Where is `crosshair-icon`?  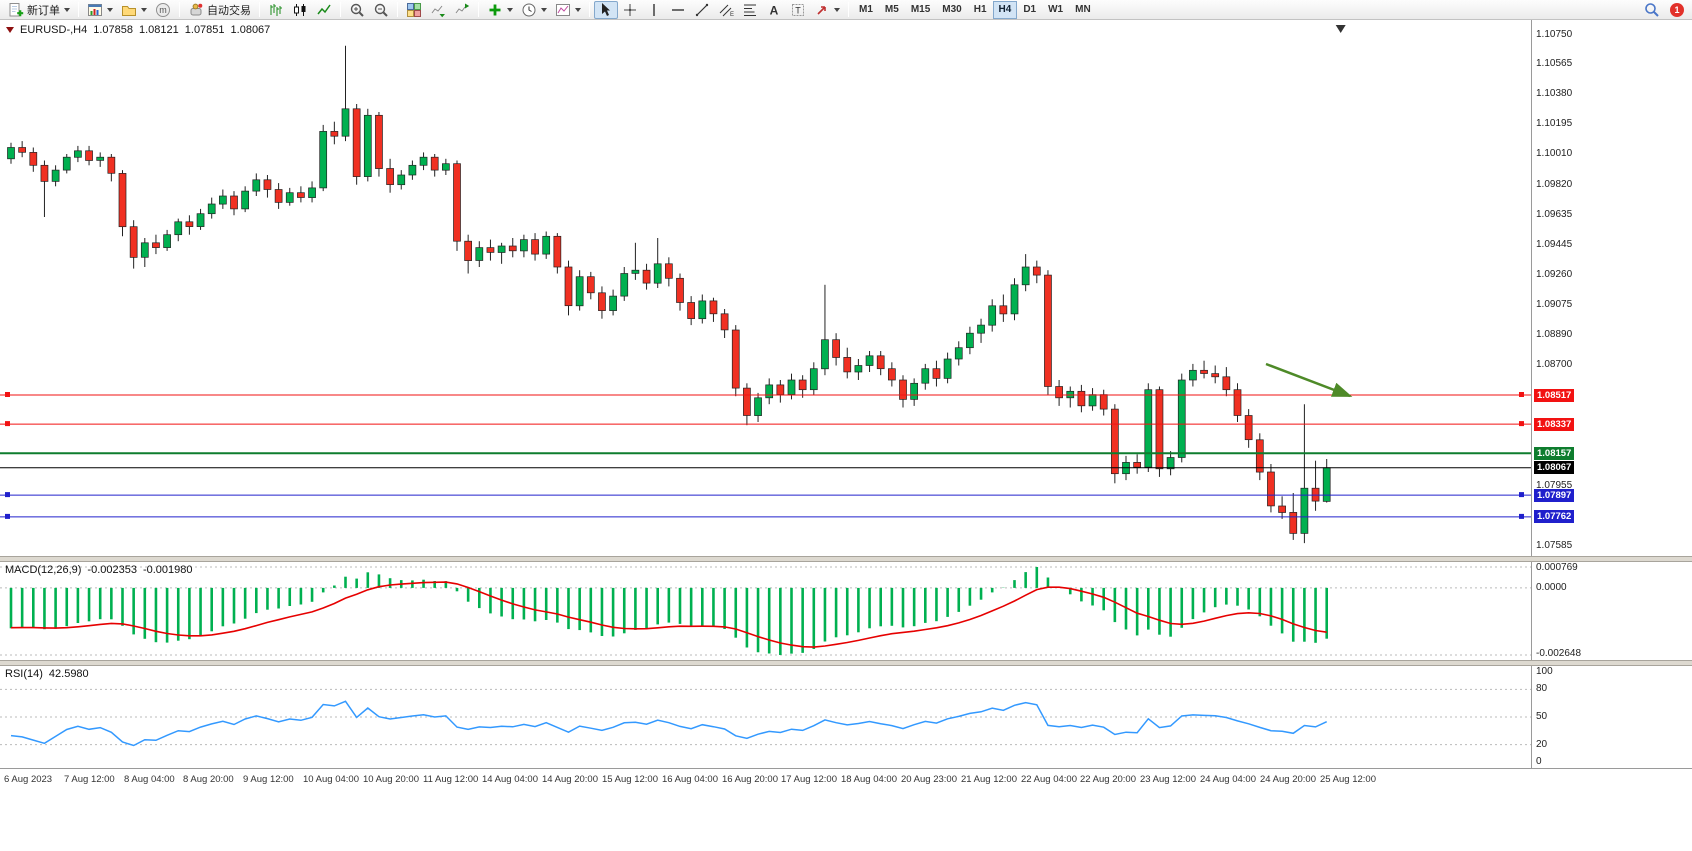
crosshair-icon is located at coordinates (630, 10).